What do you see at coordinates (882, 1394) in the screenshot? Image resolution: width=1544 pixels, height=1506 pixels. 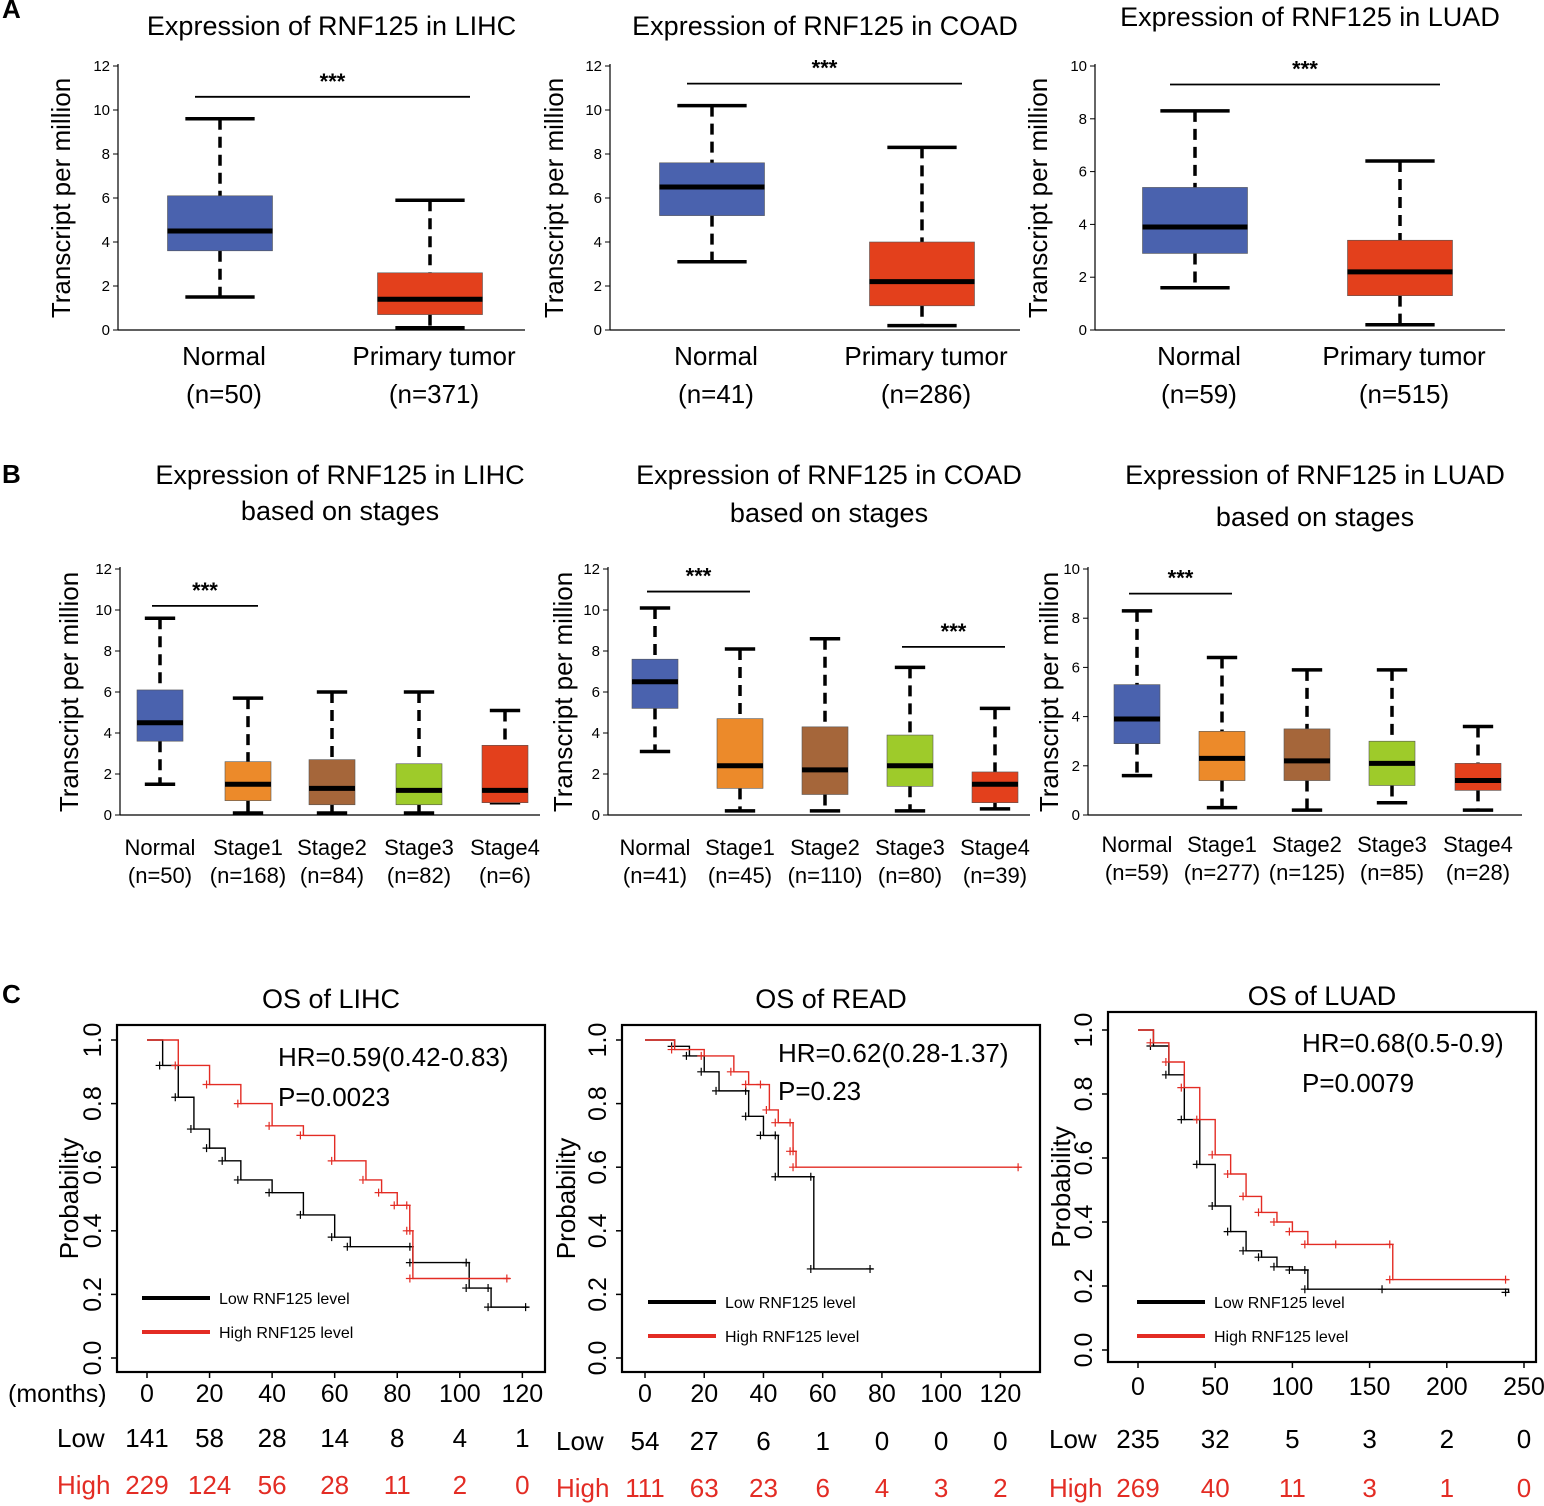 I see `x-tick-label: 80` at bounding box center [882, 1394].